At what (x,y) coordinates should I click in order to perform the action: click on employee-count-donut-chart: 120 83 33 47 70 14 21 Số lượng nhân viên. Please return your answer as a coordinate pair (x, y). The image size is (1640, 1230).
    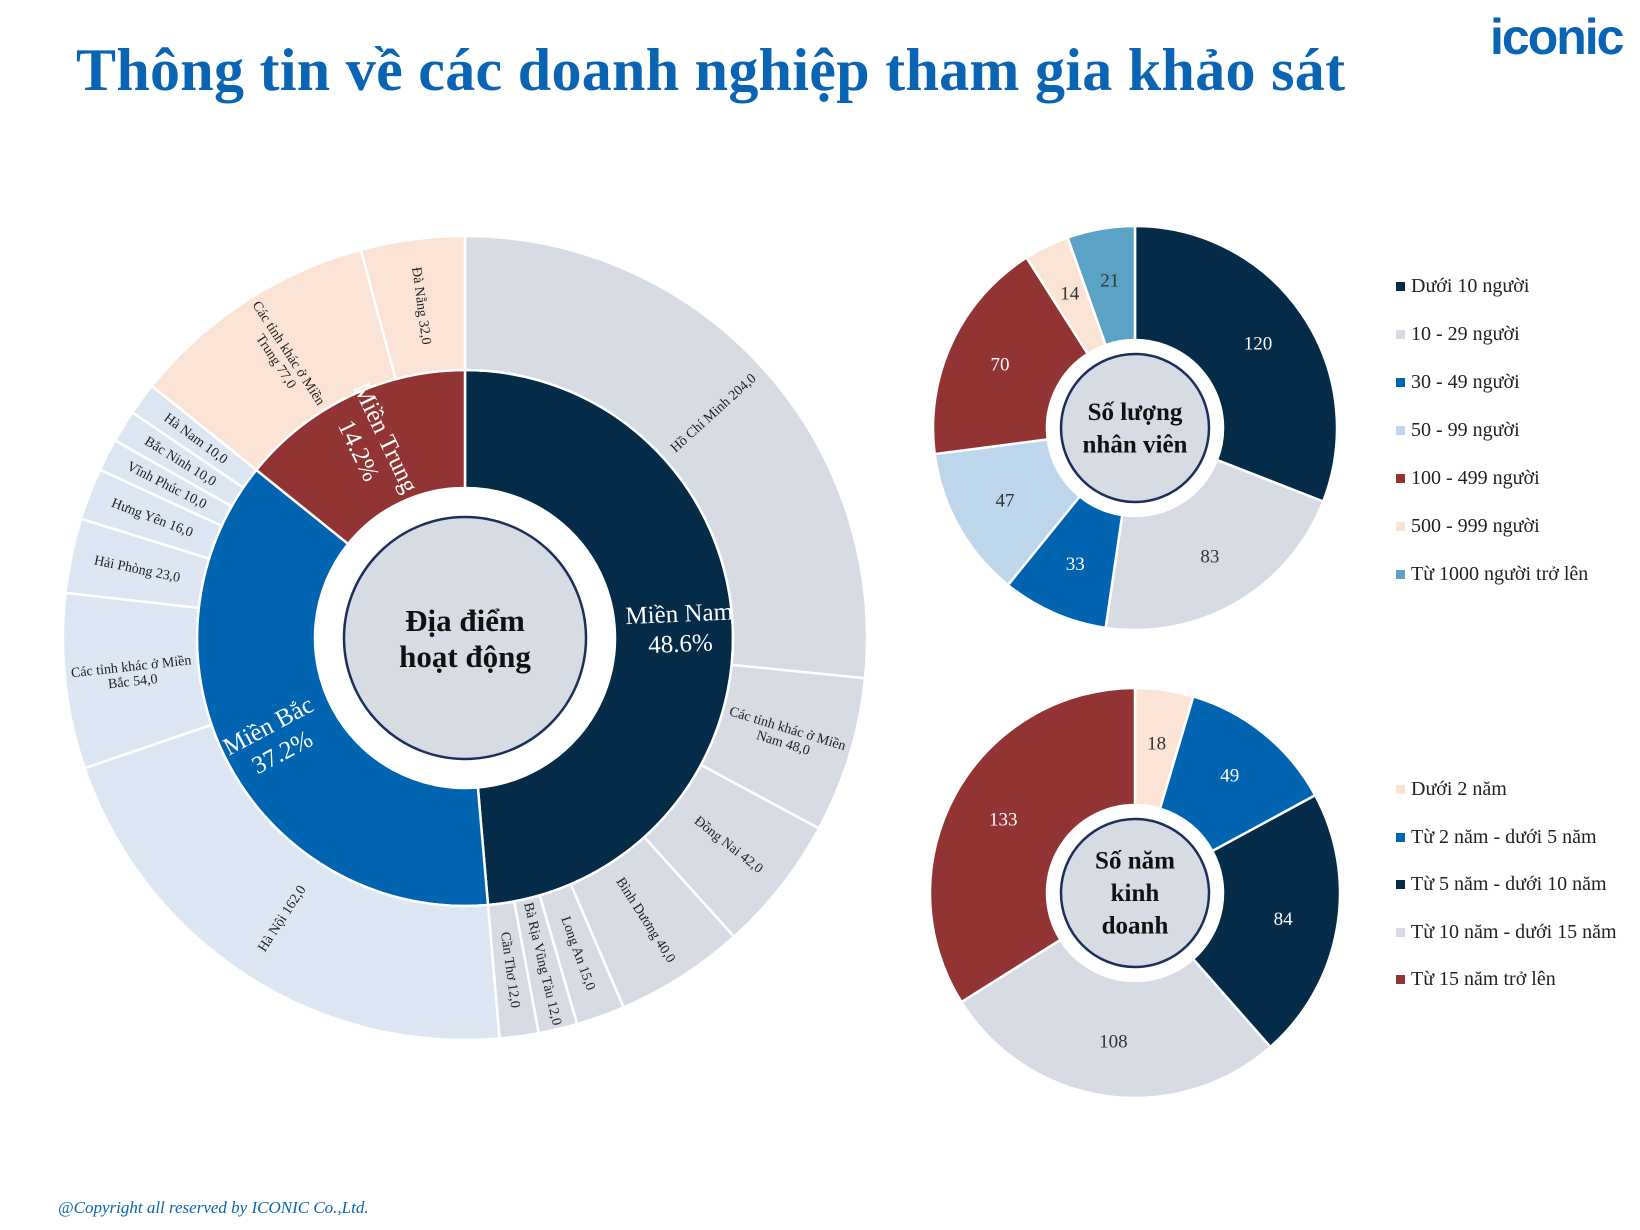
    Looking at the image, I should click on (1135, 428).